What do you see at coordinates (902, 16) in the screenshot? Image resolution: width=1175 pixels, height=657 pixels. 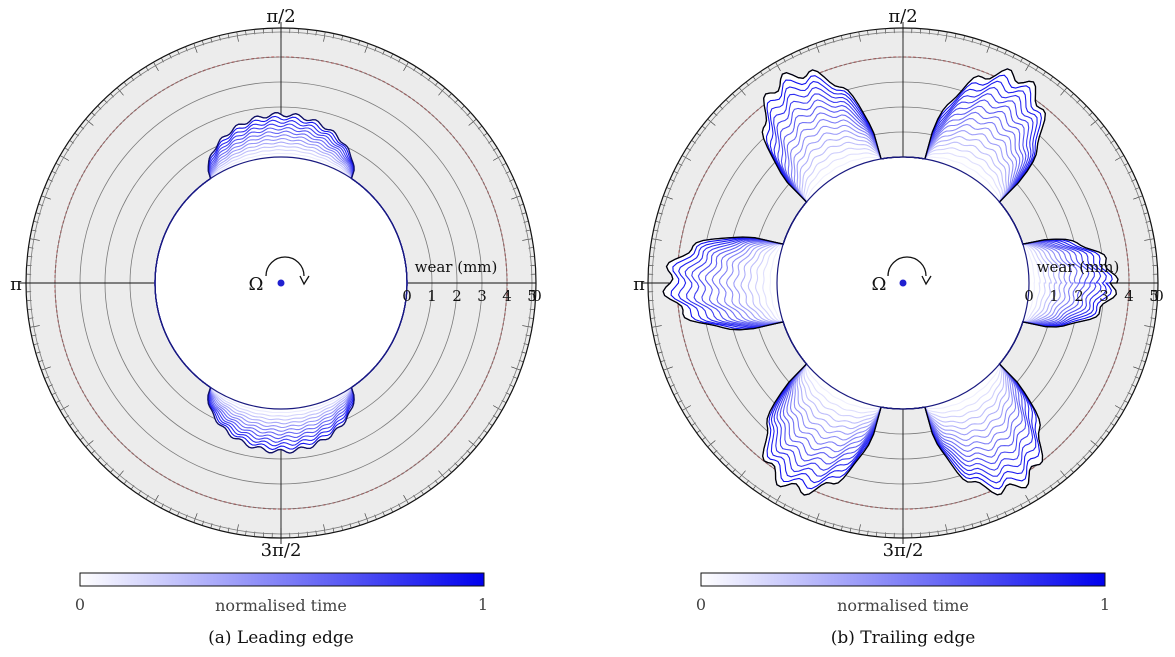 I see `angle-label-top: π/2` at bounding box center [902, 16].